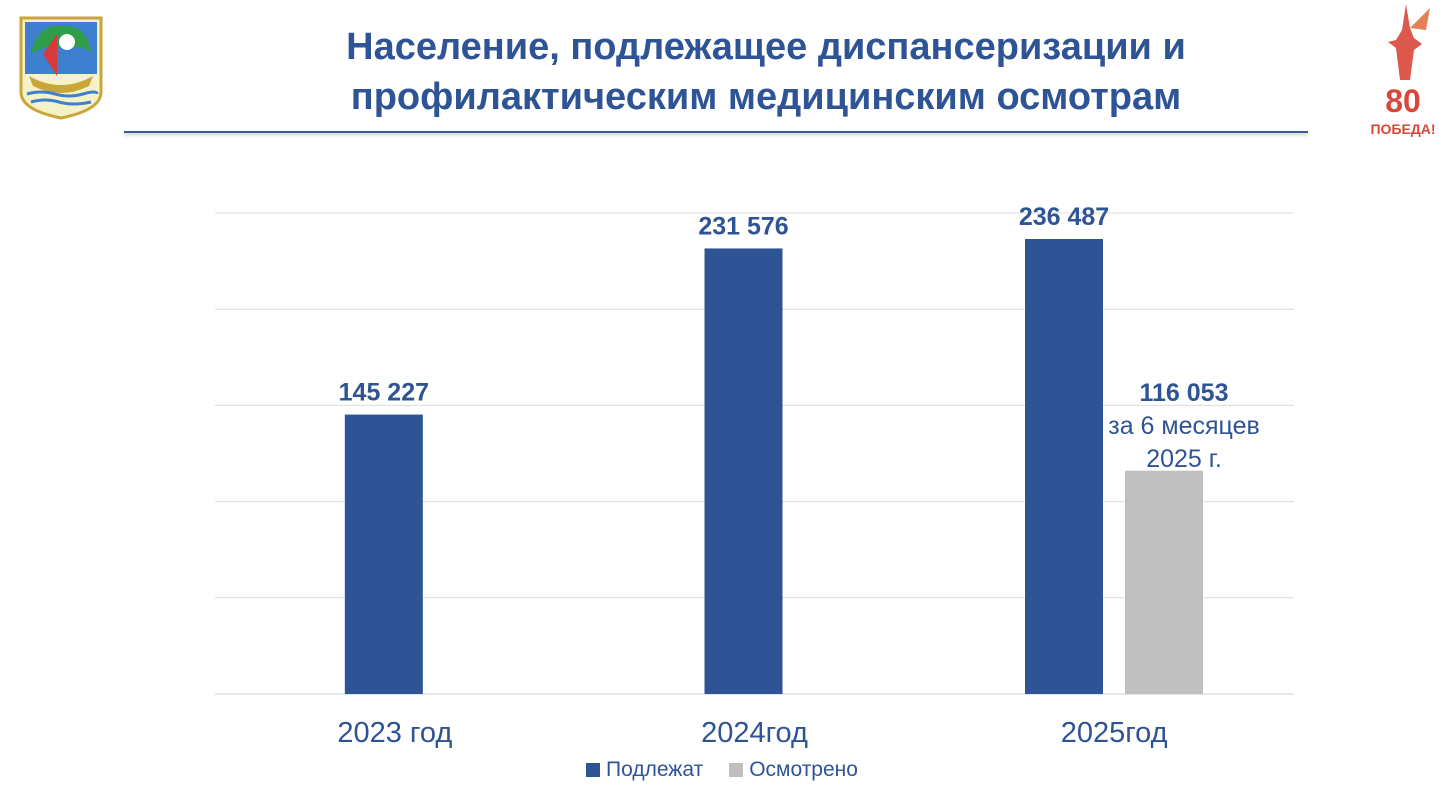  I want to click on data-label: 236 487, so click(1064, 217).